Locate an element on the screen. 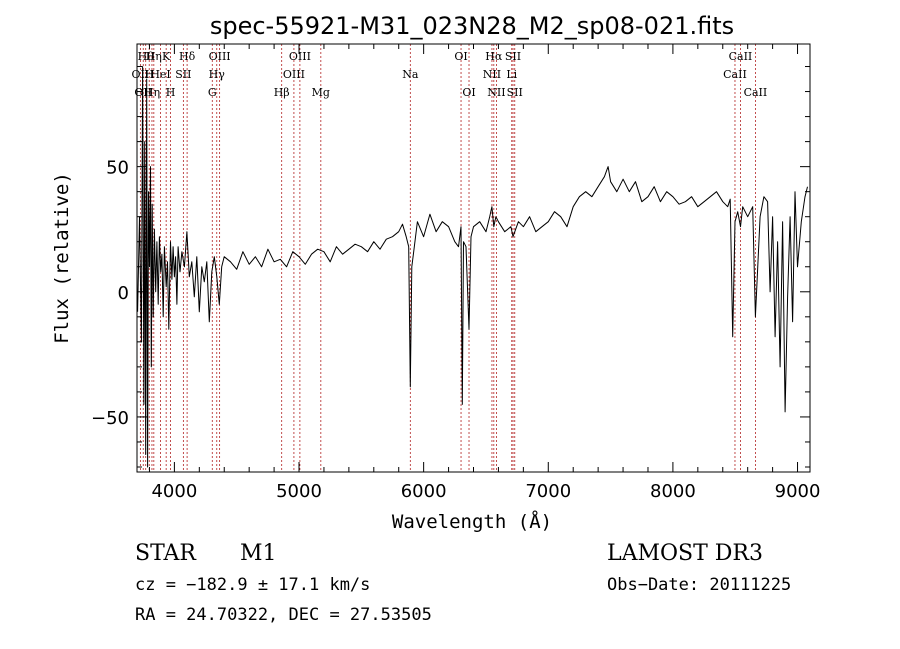  observation-date: Obs−Date: 20111225 is located at coordinates (699, 585).